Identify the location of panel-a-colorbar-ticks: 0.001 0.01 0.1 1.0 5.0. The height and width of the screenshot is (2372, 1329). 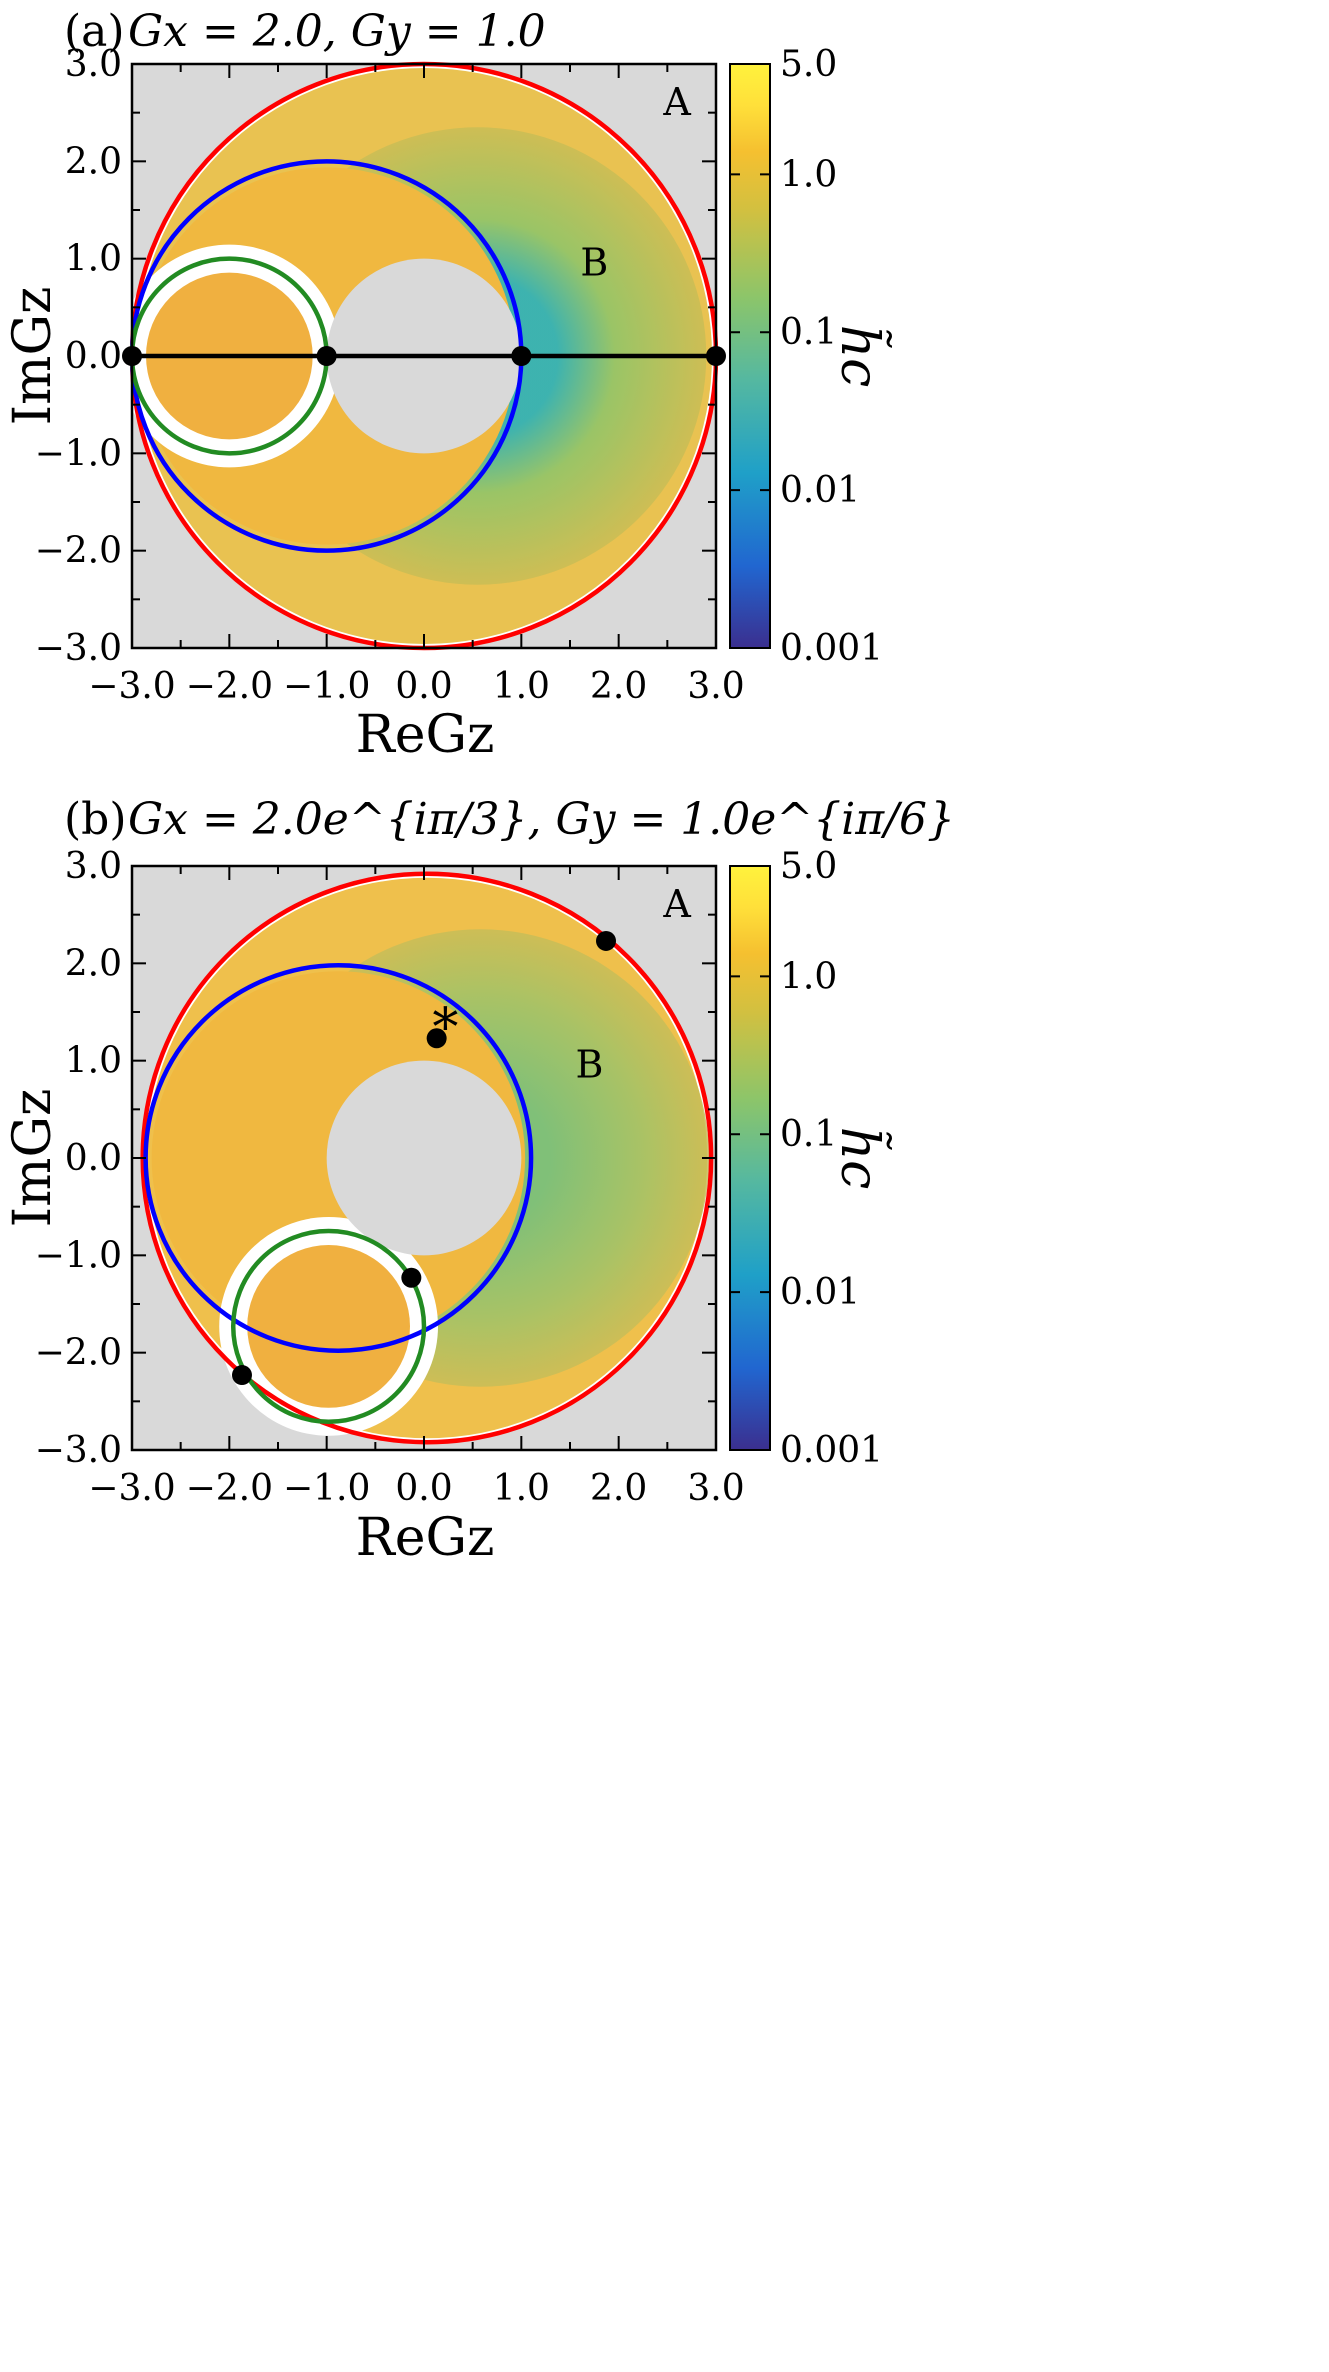
(806, 356).